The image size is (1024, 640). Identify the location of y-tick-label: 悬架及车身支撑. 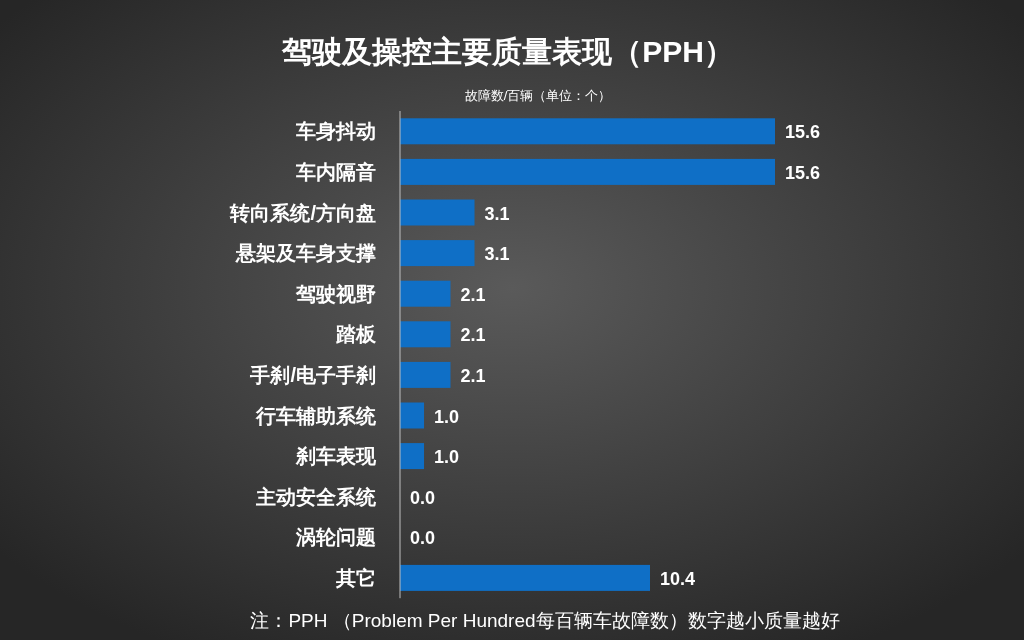
(305, 253).